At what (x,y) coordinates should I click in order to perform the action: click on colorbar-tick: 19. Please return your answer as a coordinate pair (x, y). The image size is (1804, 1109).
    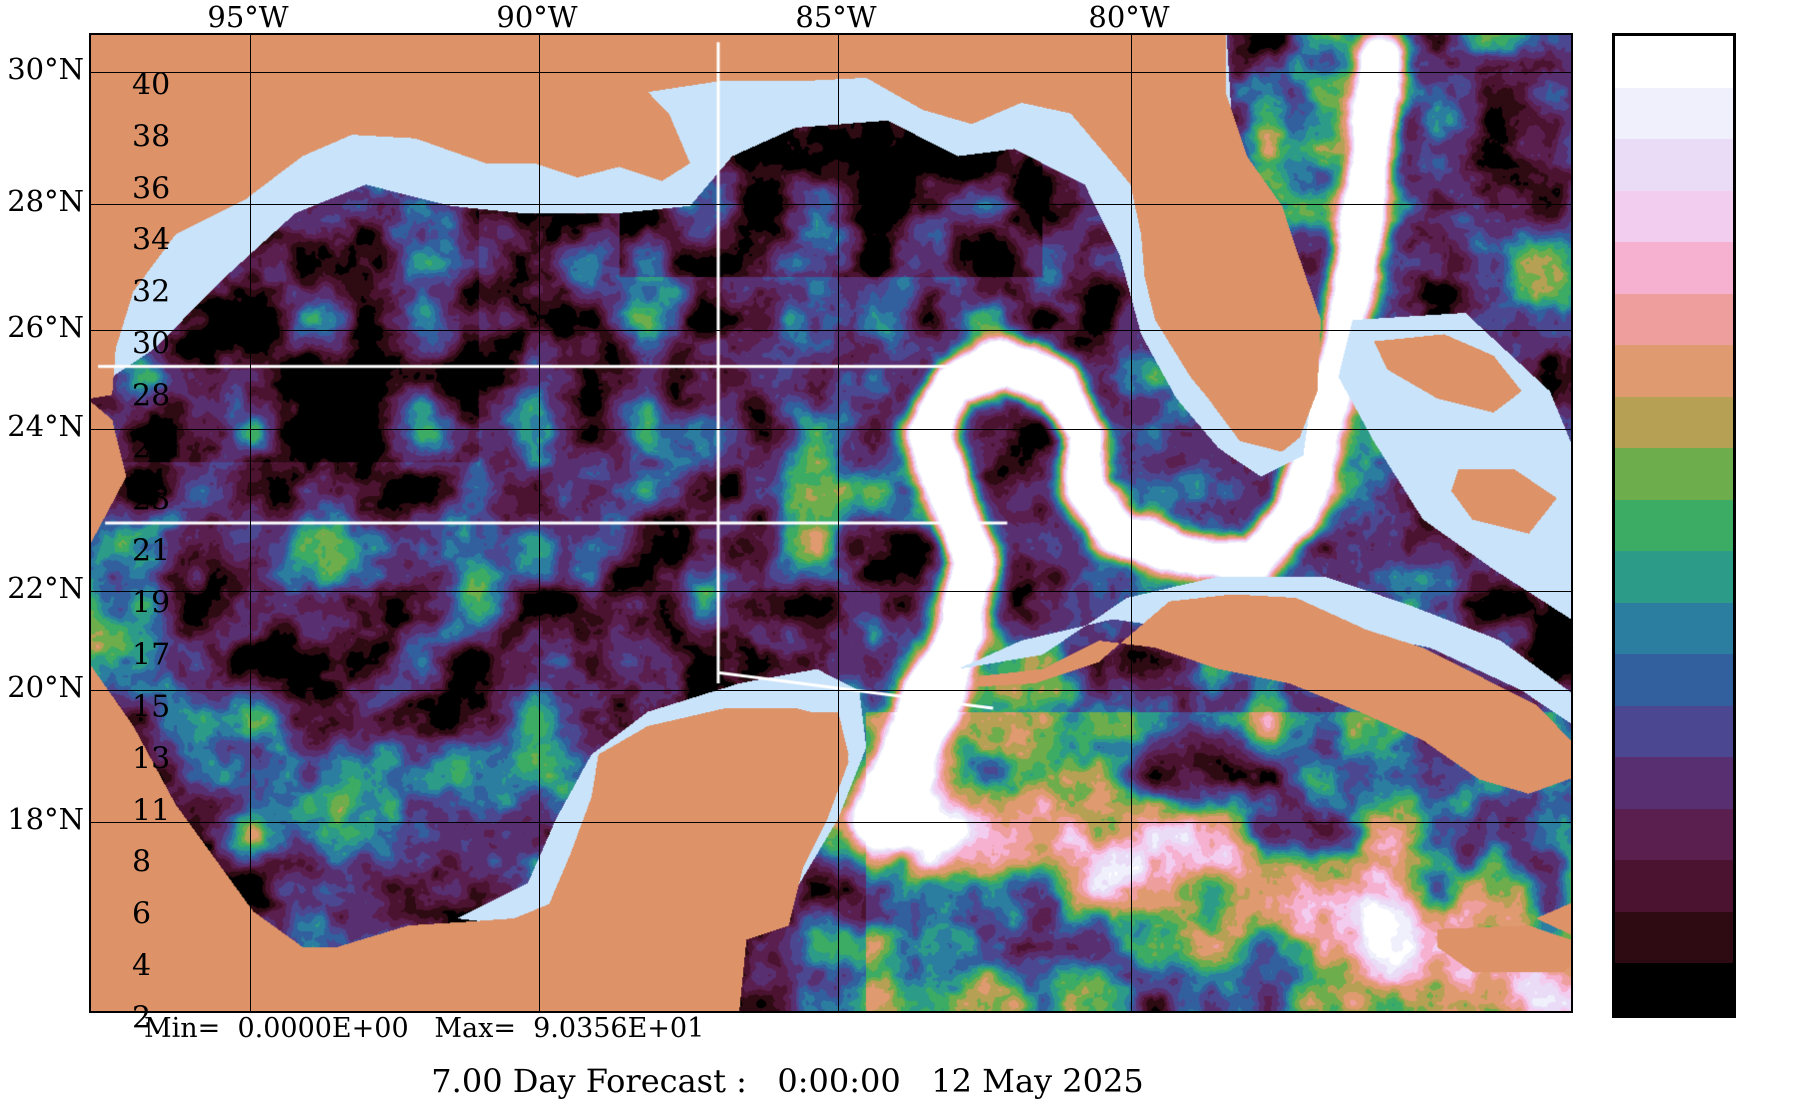
    Looking at the image, I should click on (151, 603).